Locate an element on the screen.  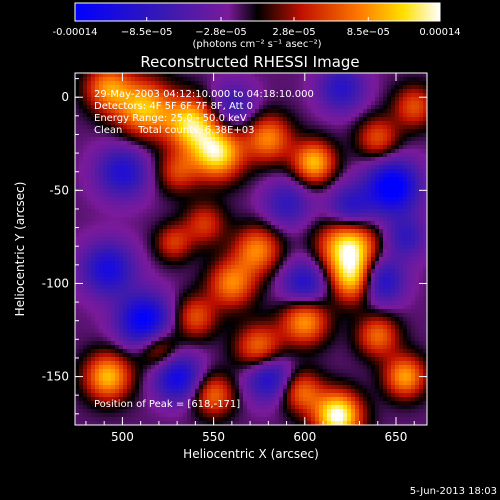
colorbar-tick-label: 2.8e−05 is located at coordinates (293, 32).